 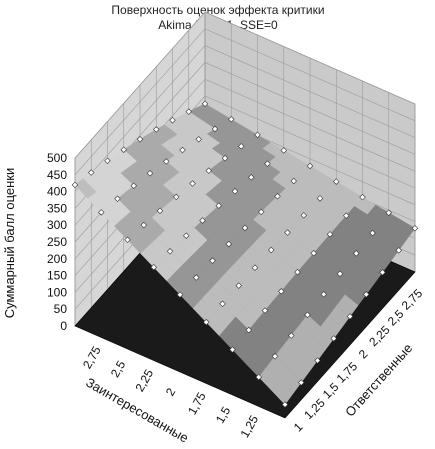 I want to click on z-axis-label: Суммарный балл оценки, so click(x=9, y=243).